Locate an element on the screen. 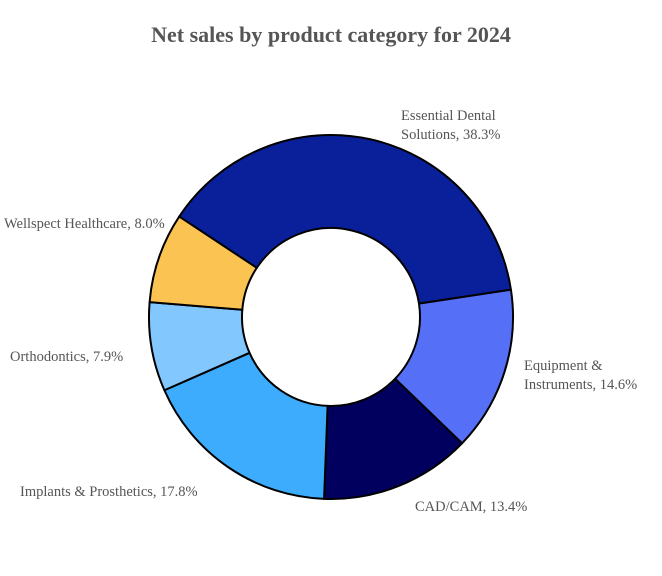 This screenshot has height=576, width=662. label-equipment-and-instruments: Equipment & Instruments, 14.6% is located at coordinates (580, 375).